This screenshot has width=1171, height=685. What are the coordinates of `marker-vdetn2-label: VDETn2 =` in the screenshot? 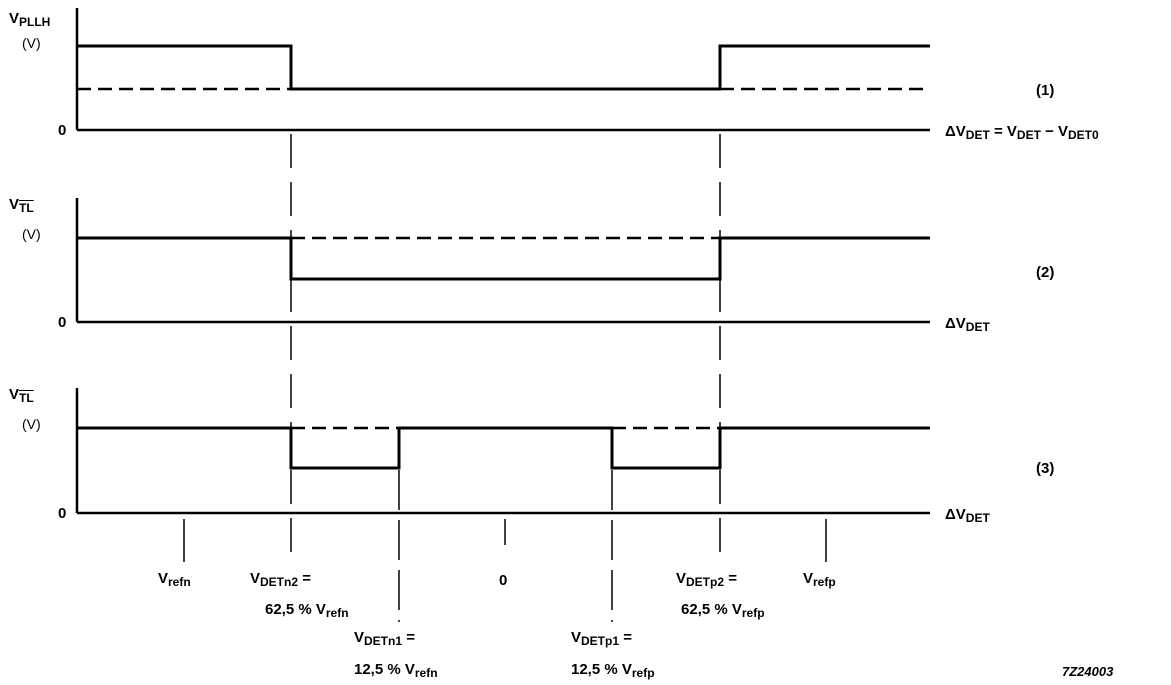 It's located at (280, 579).